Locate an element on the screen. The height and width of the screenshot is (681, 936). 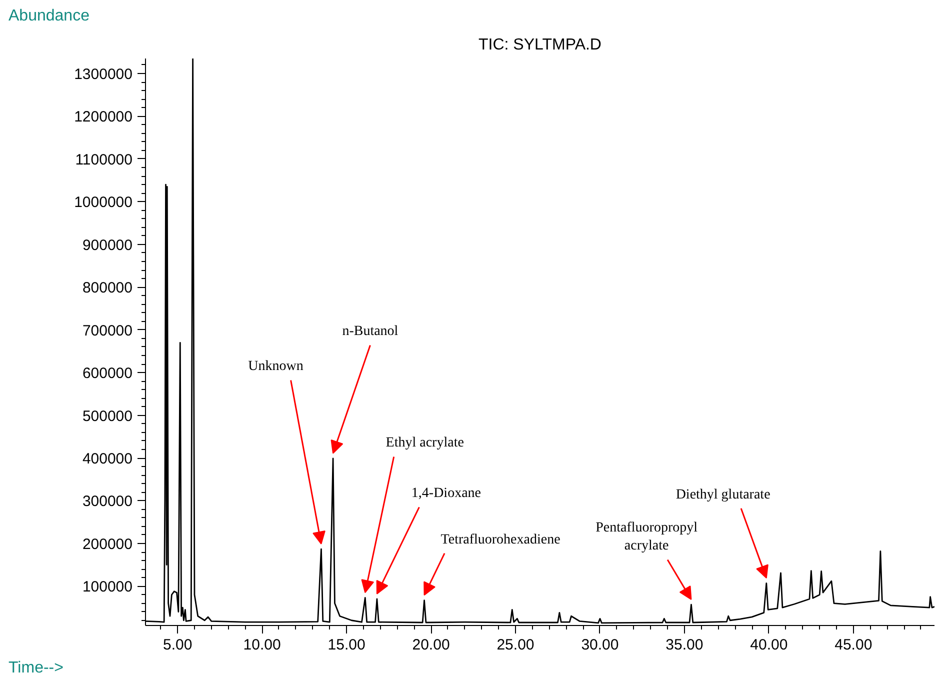
chart-title: TIC: SYLTMPA.D is located at coordinates (540, 45).